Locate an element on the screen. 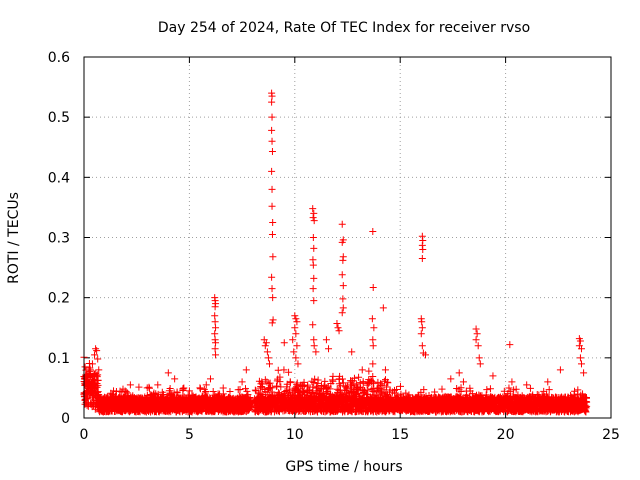 This screenshot has height=480, width=640. x-axis-label: GPS time / hours is located at coordinates (343, 467).